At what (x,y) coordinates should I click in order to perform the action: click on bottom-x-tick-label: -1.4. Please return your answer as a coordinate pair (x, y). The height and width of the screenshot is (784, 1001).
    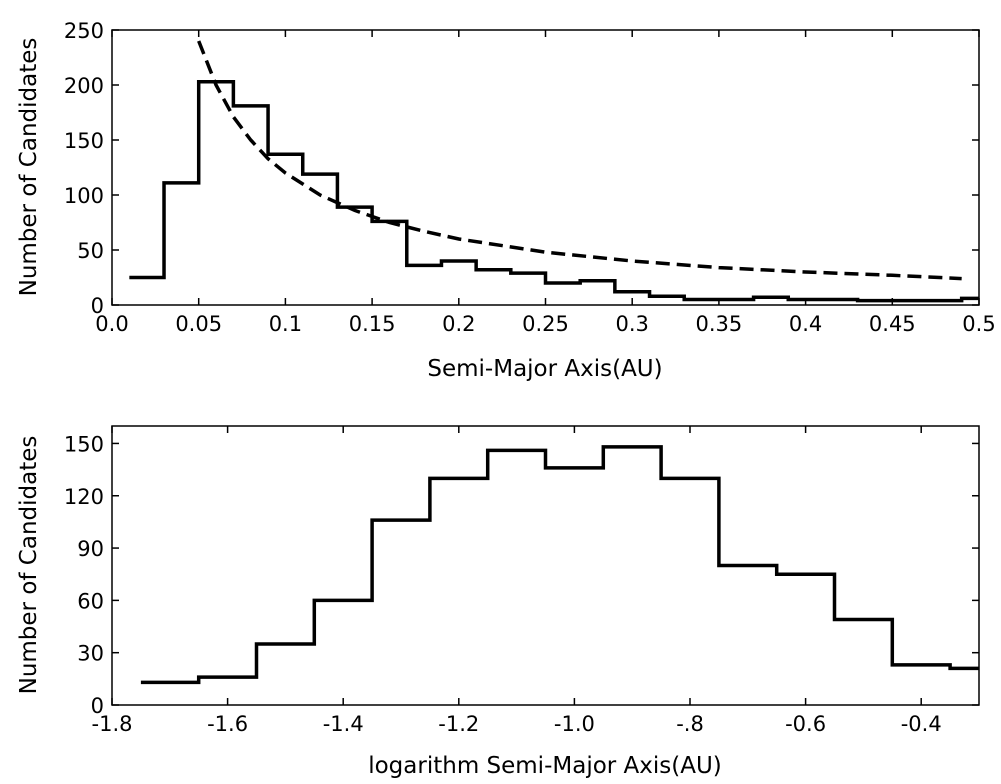
    Looking at the image, I should click on (343, 724).